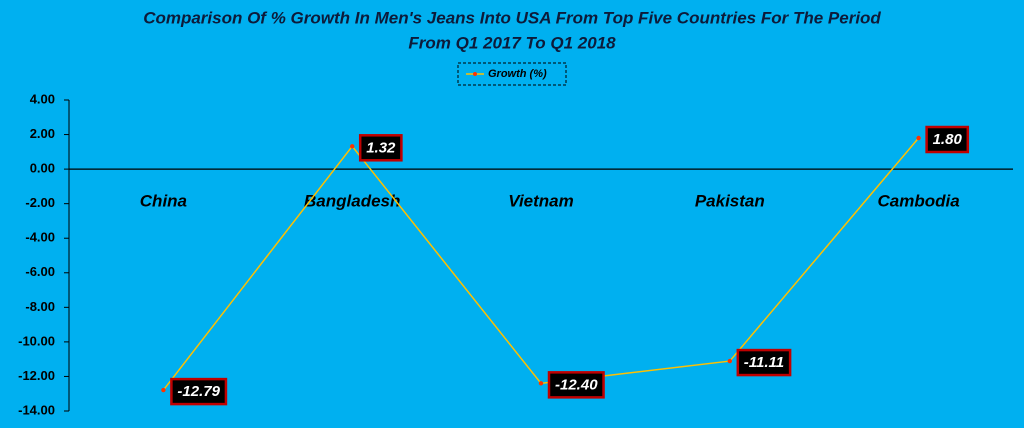  What do you see at coordinates (541, 201) in the screenshot?
I see `x-tick-label: Vietnam` at bounding box center [541, 201].